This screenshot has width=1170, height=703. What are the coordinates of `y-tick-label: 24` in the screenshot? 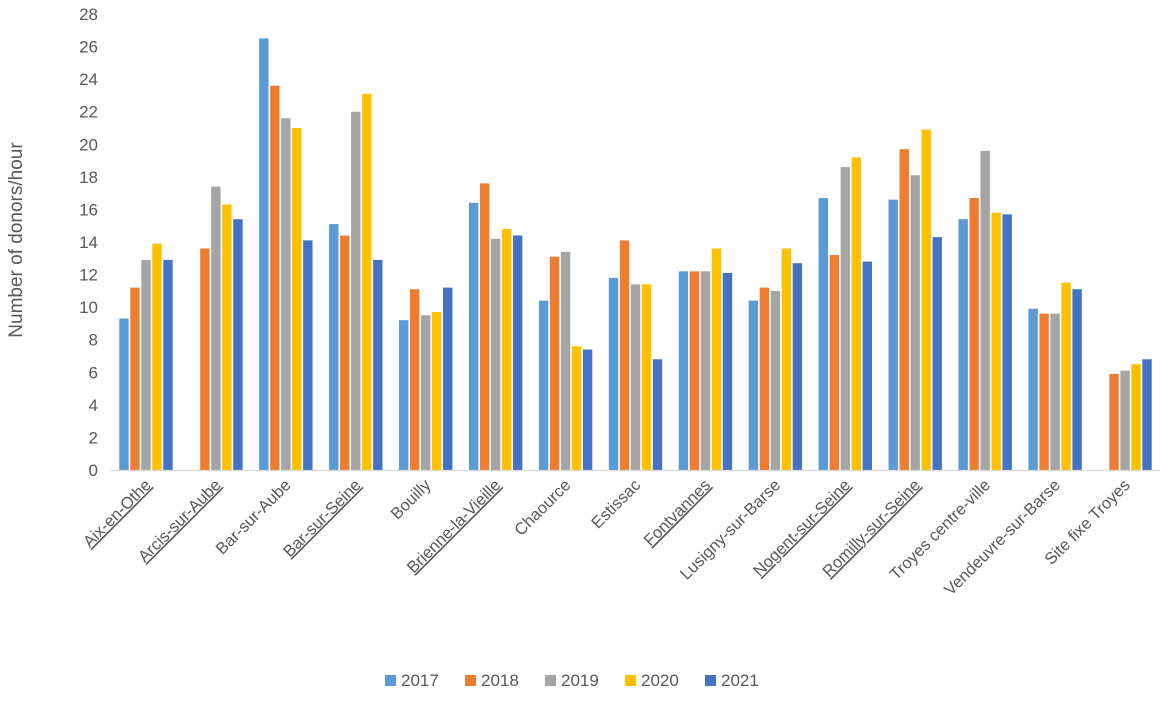 It's located at (88, 79).